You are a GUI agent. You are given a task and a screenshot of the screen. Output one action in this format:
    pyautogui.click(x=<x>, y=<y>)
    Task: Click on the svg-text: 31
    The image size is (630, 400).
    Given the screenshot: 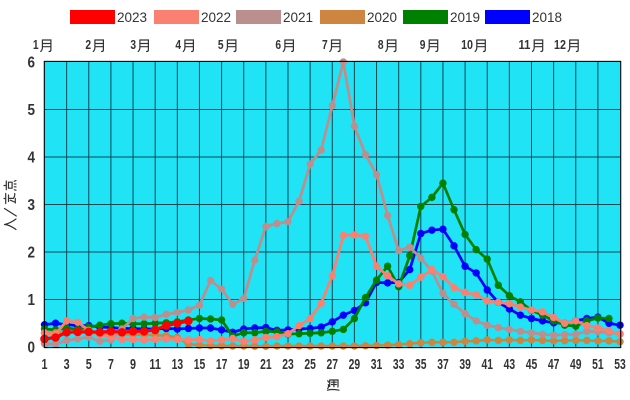 What is the action you would take?
    pyautogui.click(x=377, y=364)
    